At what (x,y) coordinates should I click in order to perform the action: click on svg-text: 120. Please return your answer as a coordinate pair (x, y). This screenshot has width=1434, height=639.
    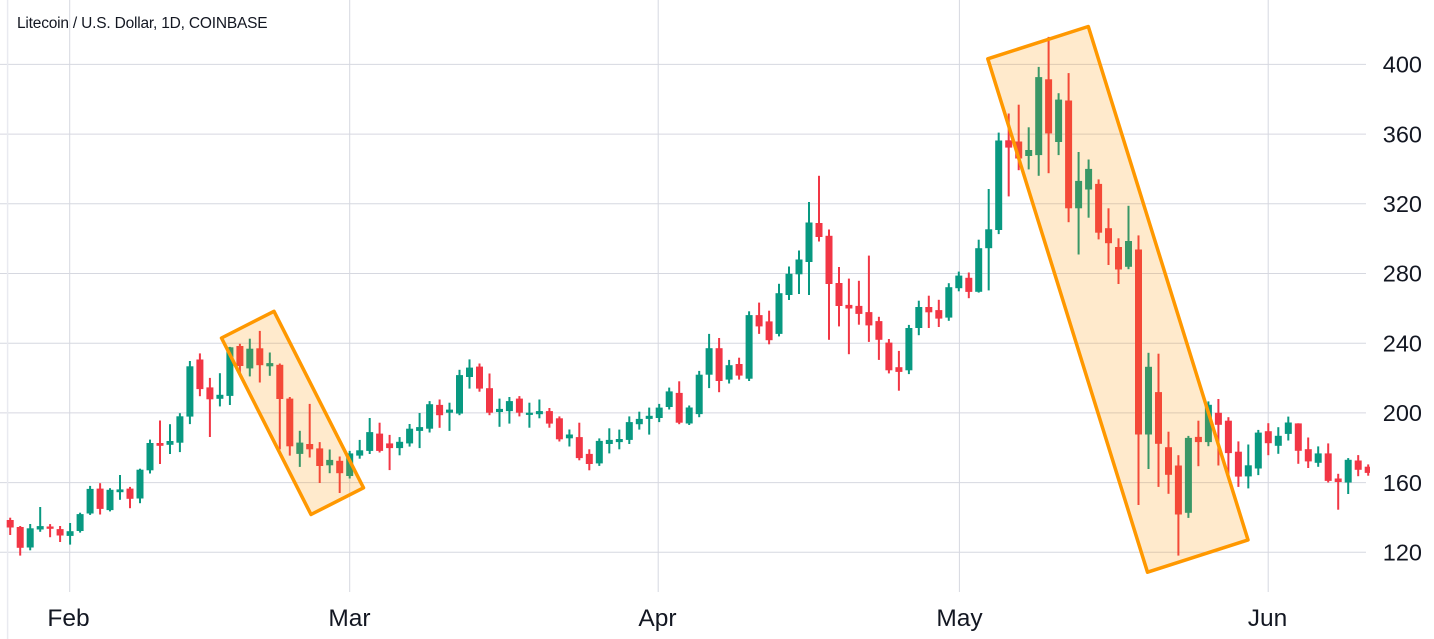
    Looking at the image, I should click on (1402, 553).